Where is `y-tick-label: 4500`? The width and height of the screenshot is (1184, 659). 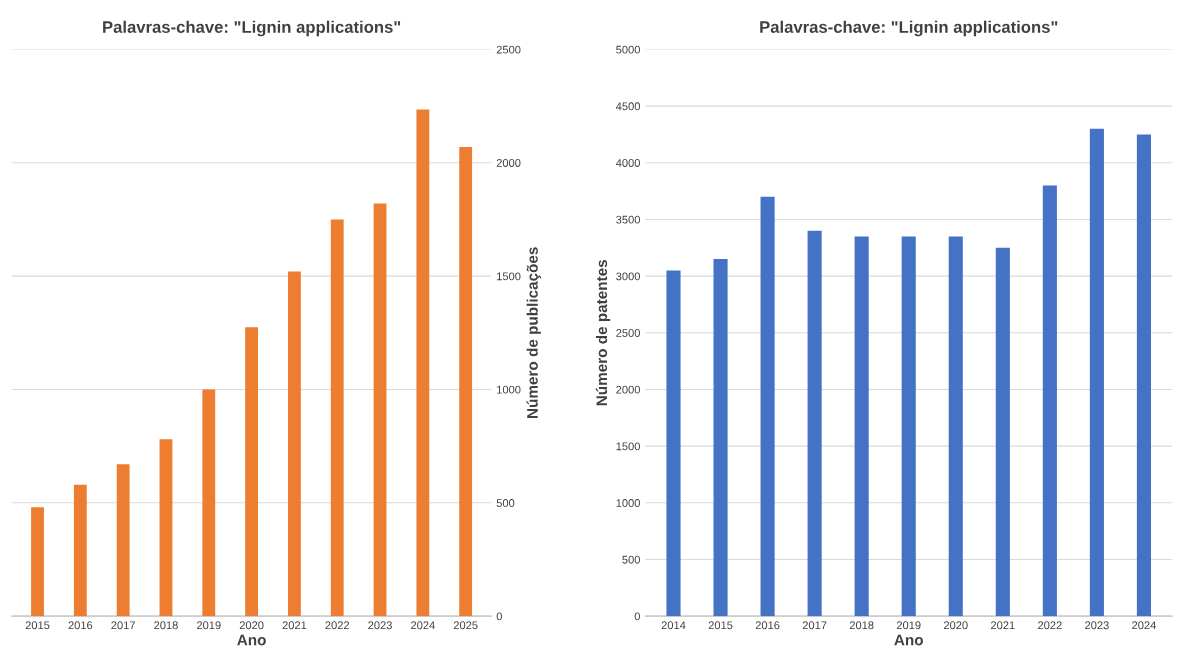
y-tick-label: 4500 is located at coordinates (627, 106).